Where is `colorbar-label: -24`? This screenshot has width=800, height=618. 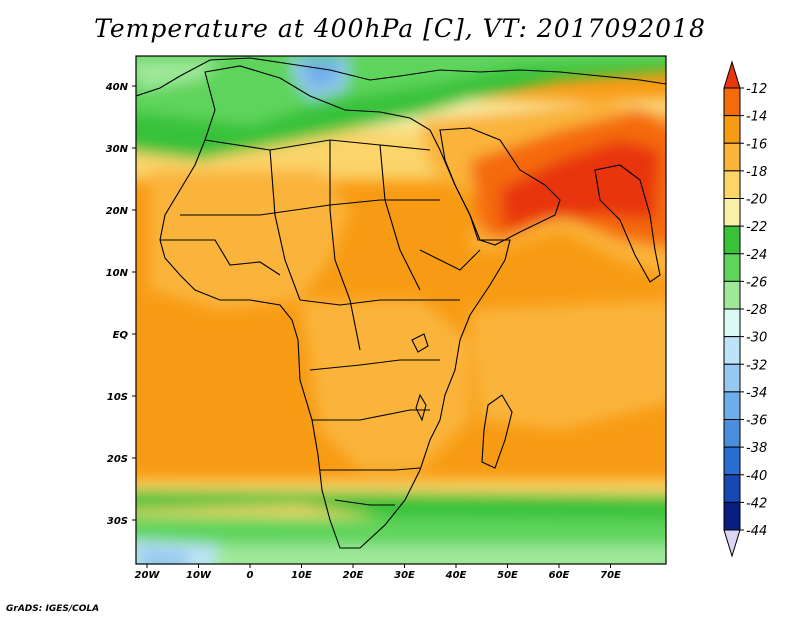
colorbar-label: -24 is located at coordinates (756, 255).